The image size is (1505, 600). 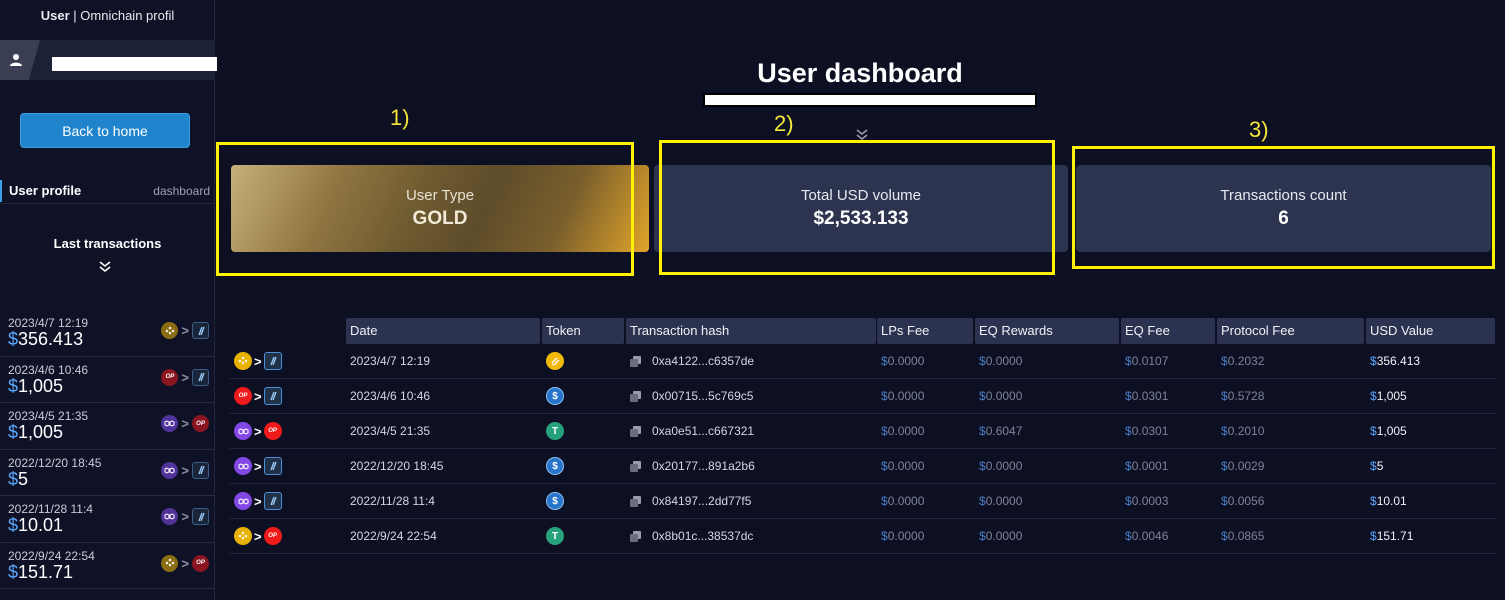 I want to click on tab-dashboard: dashboard, so click(x=181, y=191).